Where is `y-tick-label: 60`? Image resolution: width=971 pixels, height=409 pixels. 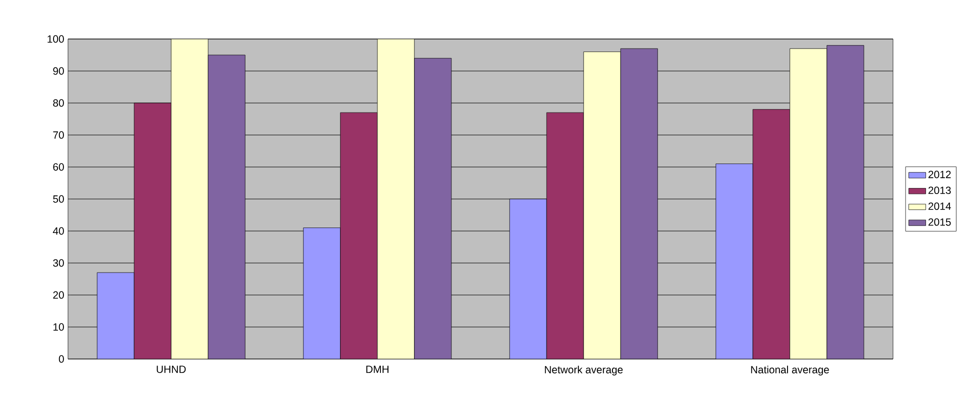
y-tick-label: 60 is located at coordinates (58, 167).